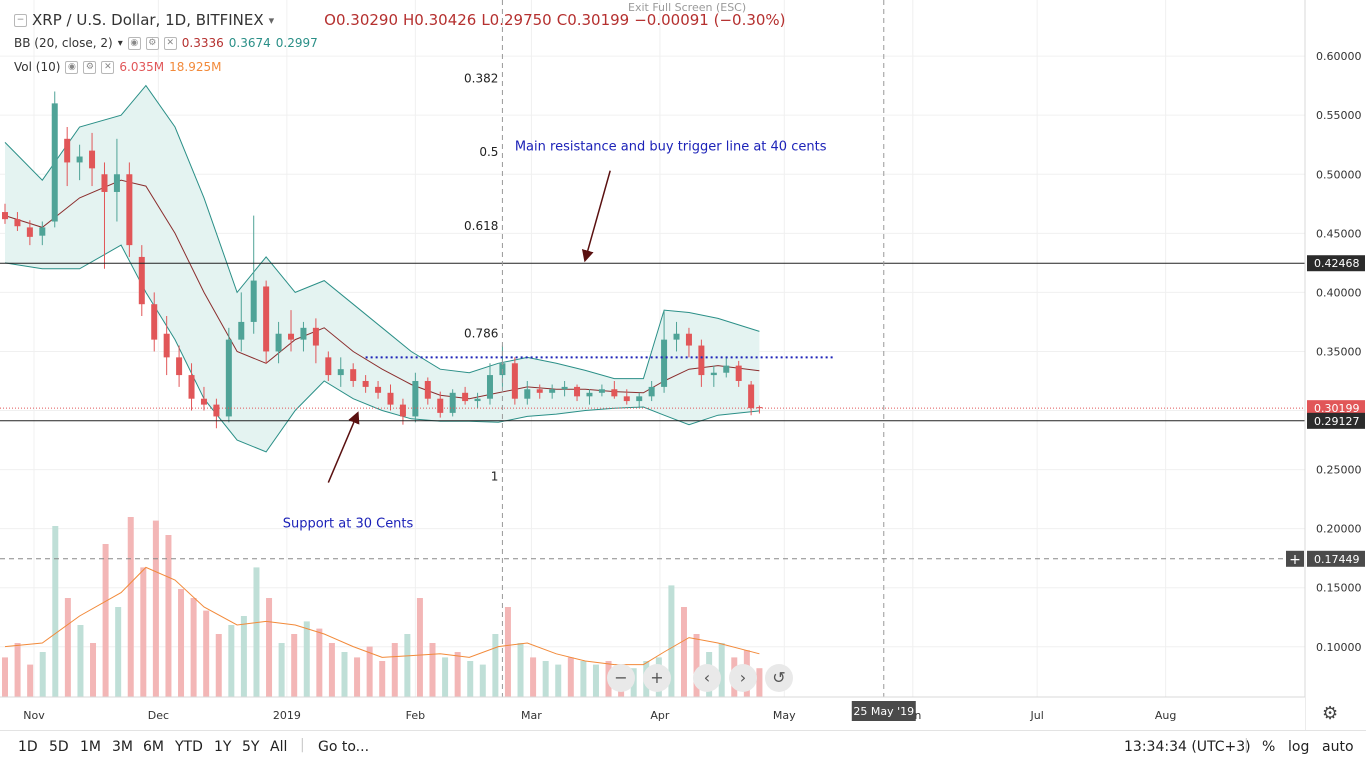  I want to click on range-1y: 1Y, so click(223, 747).